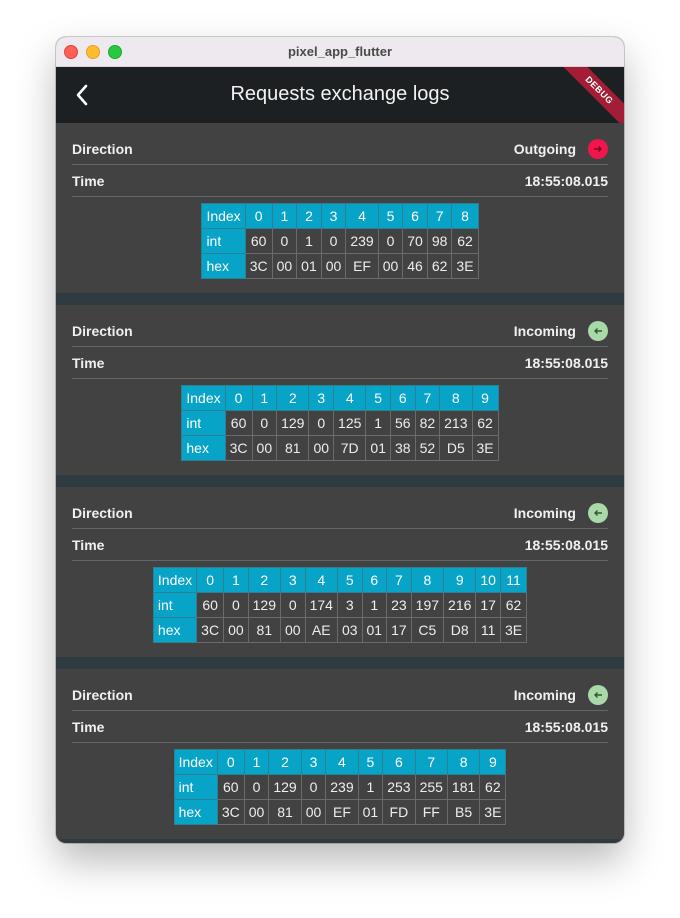 Image resolution: width=680 pixels, height=918 pixels. I want to click on hex-cell: FF, so click(431, 812).